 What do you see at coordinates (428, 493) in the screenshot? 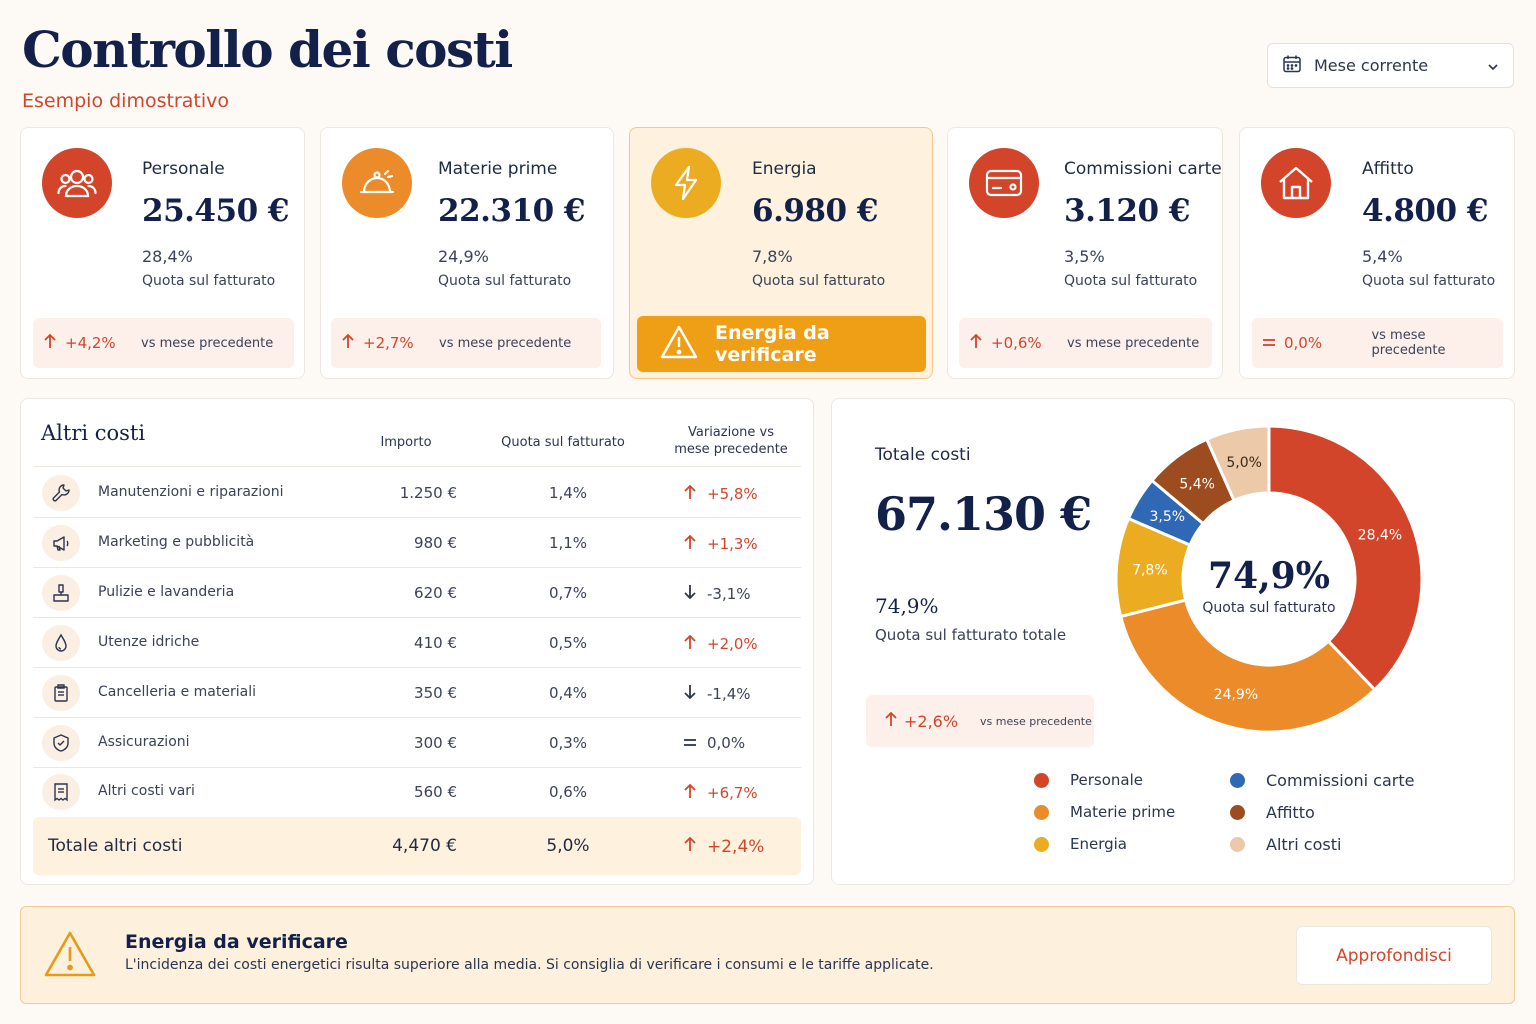
I see `row-amount: 1.250 €` at bounding box center [428, 493].